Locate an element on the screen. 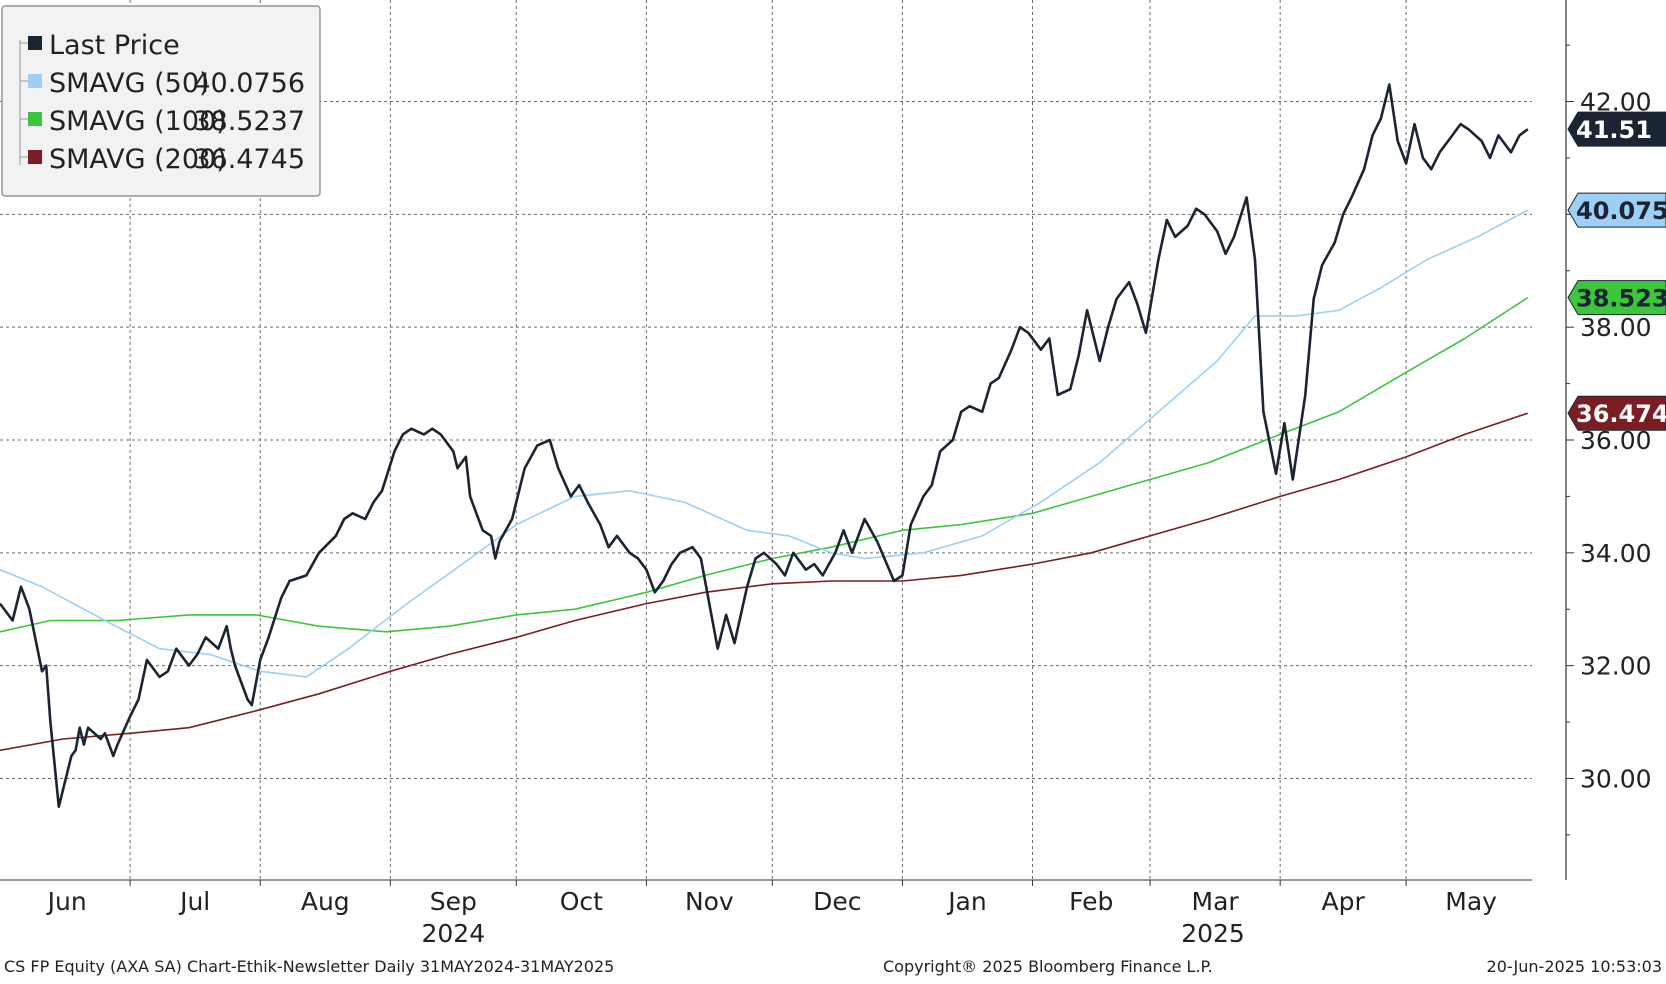  x-month-label: Feb is located at coordinates (1091, 901).